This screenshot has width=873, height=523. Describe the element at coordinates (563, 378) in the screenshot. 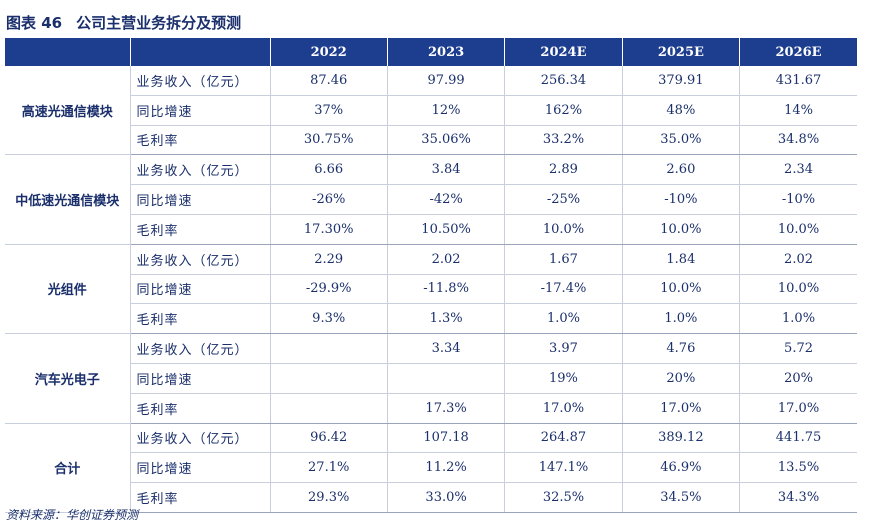

I see `table-cell: 19%` at that location.